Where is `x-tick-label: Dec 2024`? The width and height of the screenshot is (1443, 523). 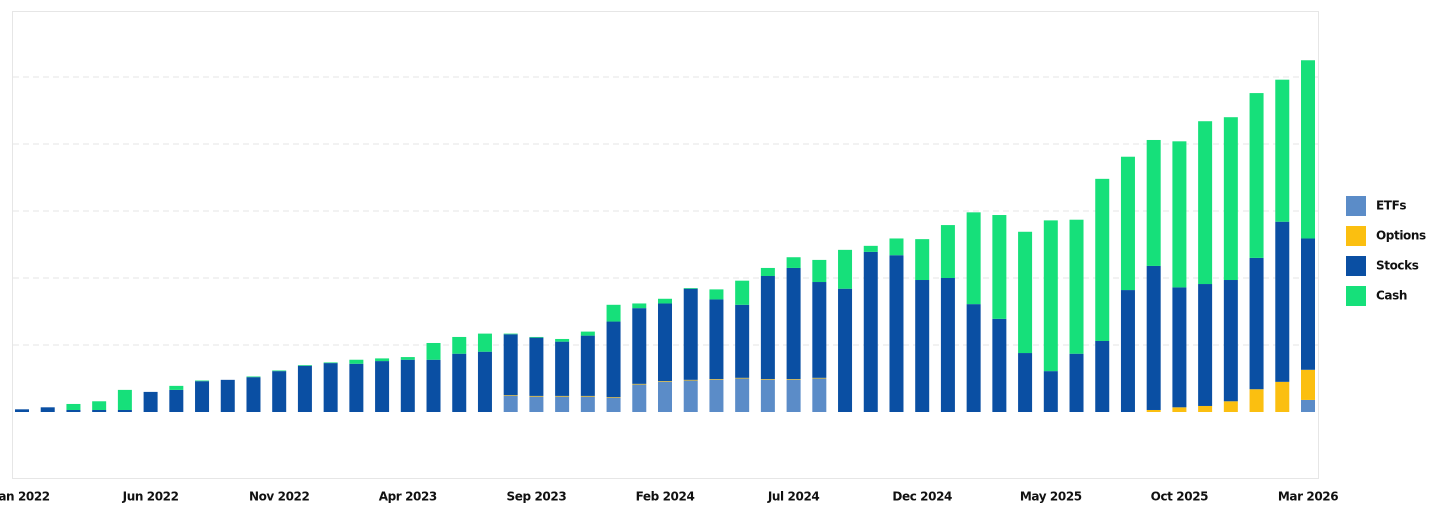 x-tick-label: Dec 2024 is located at coordinates (922, 497).